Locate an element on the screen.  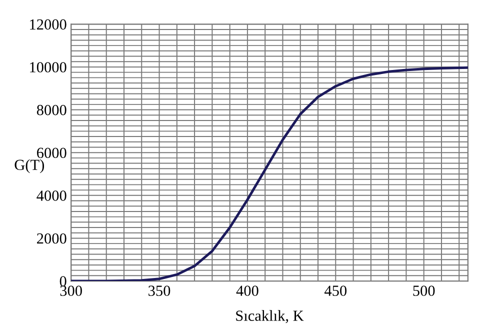
x-tick-label: 350 is located at coordinates (159, 291).